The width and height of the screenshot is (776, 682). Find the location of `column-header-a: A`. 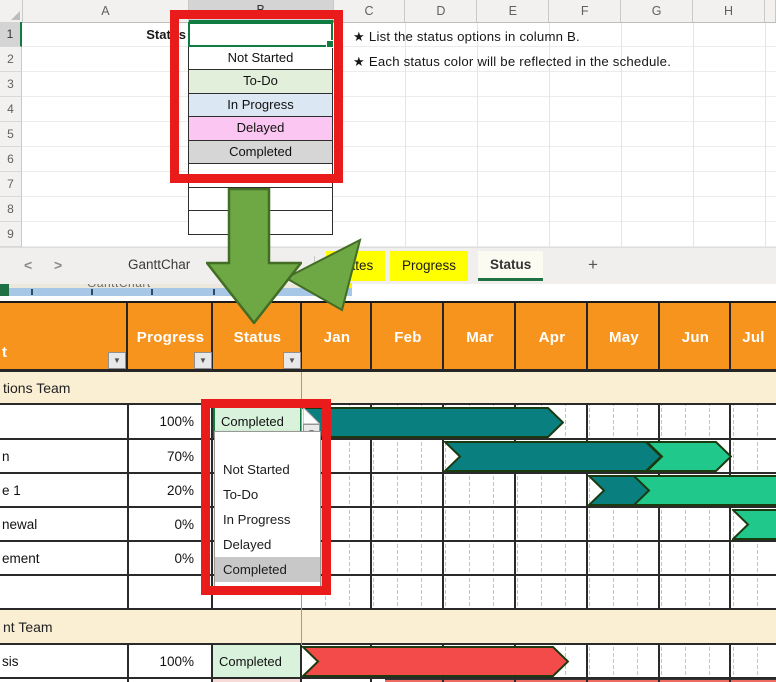

column-header-a: A is located at coordinates (106, 11).